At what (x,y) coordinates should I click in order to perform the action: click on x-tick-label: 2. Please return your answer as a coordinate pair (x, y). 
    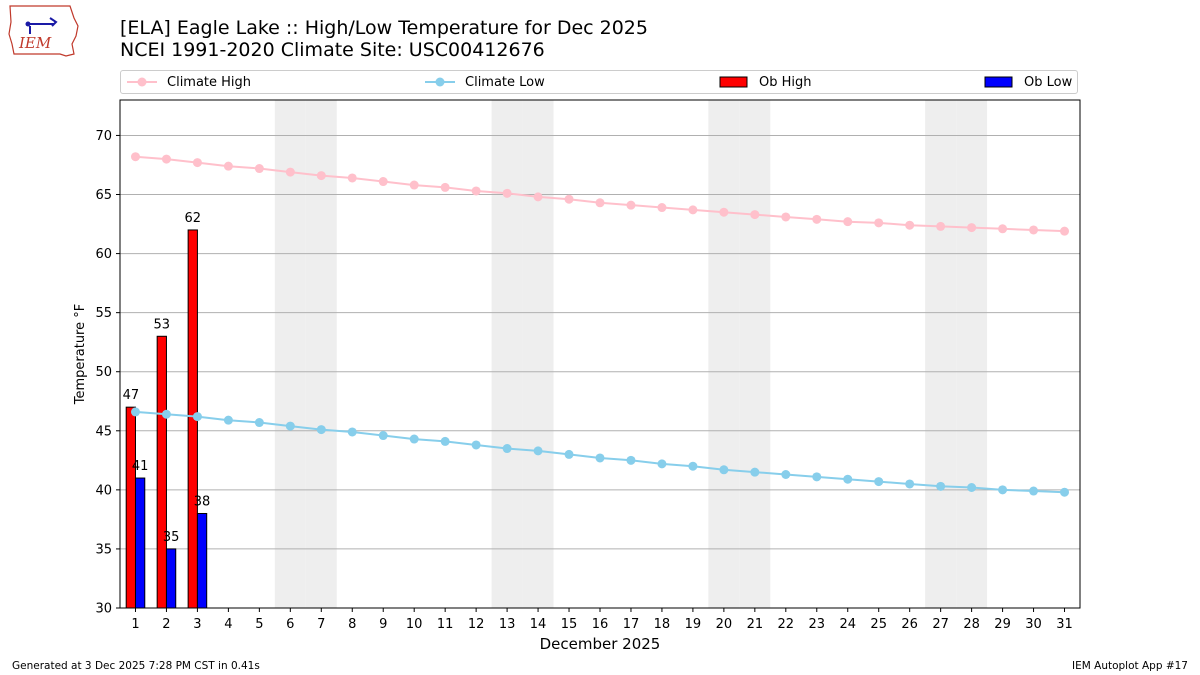
    Looking at the image, I should click on (166, 624).